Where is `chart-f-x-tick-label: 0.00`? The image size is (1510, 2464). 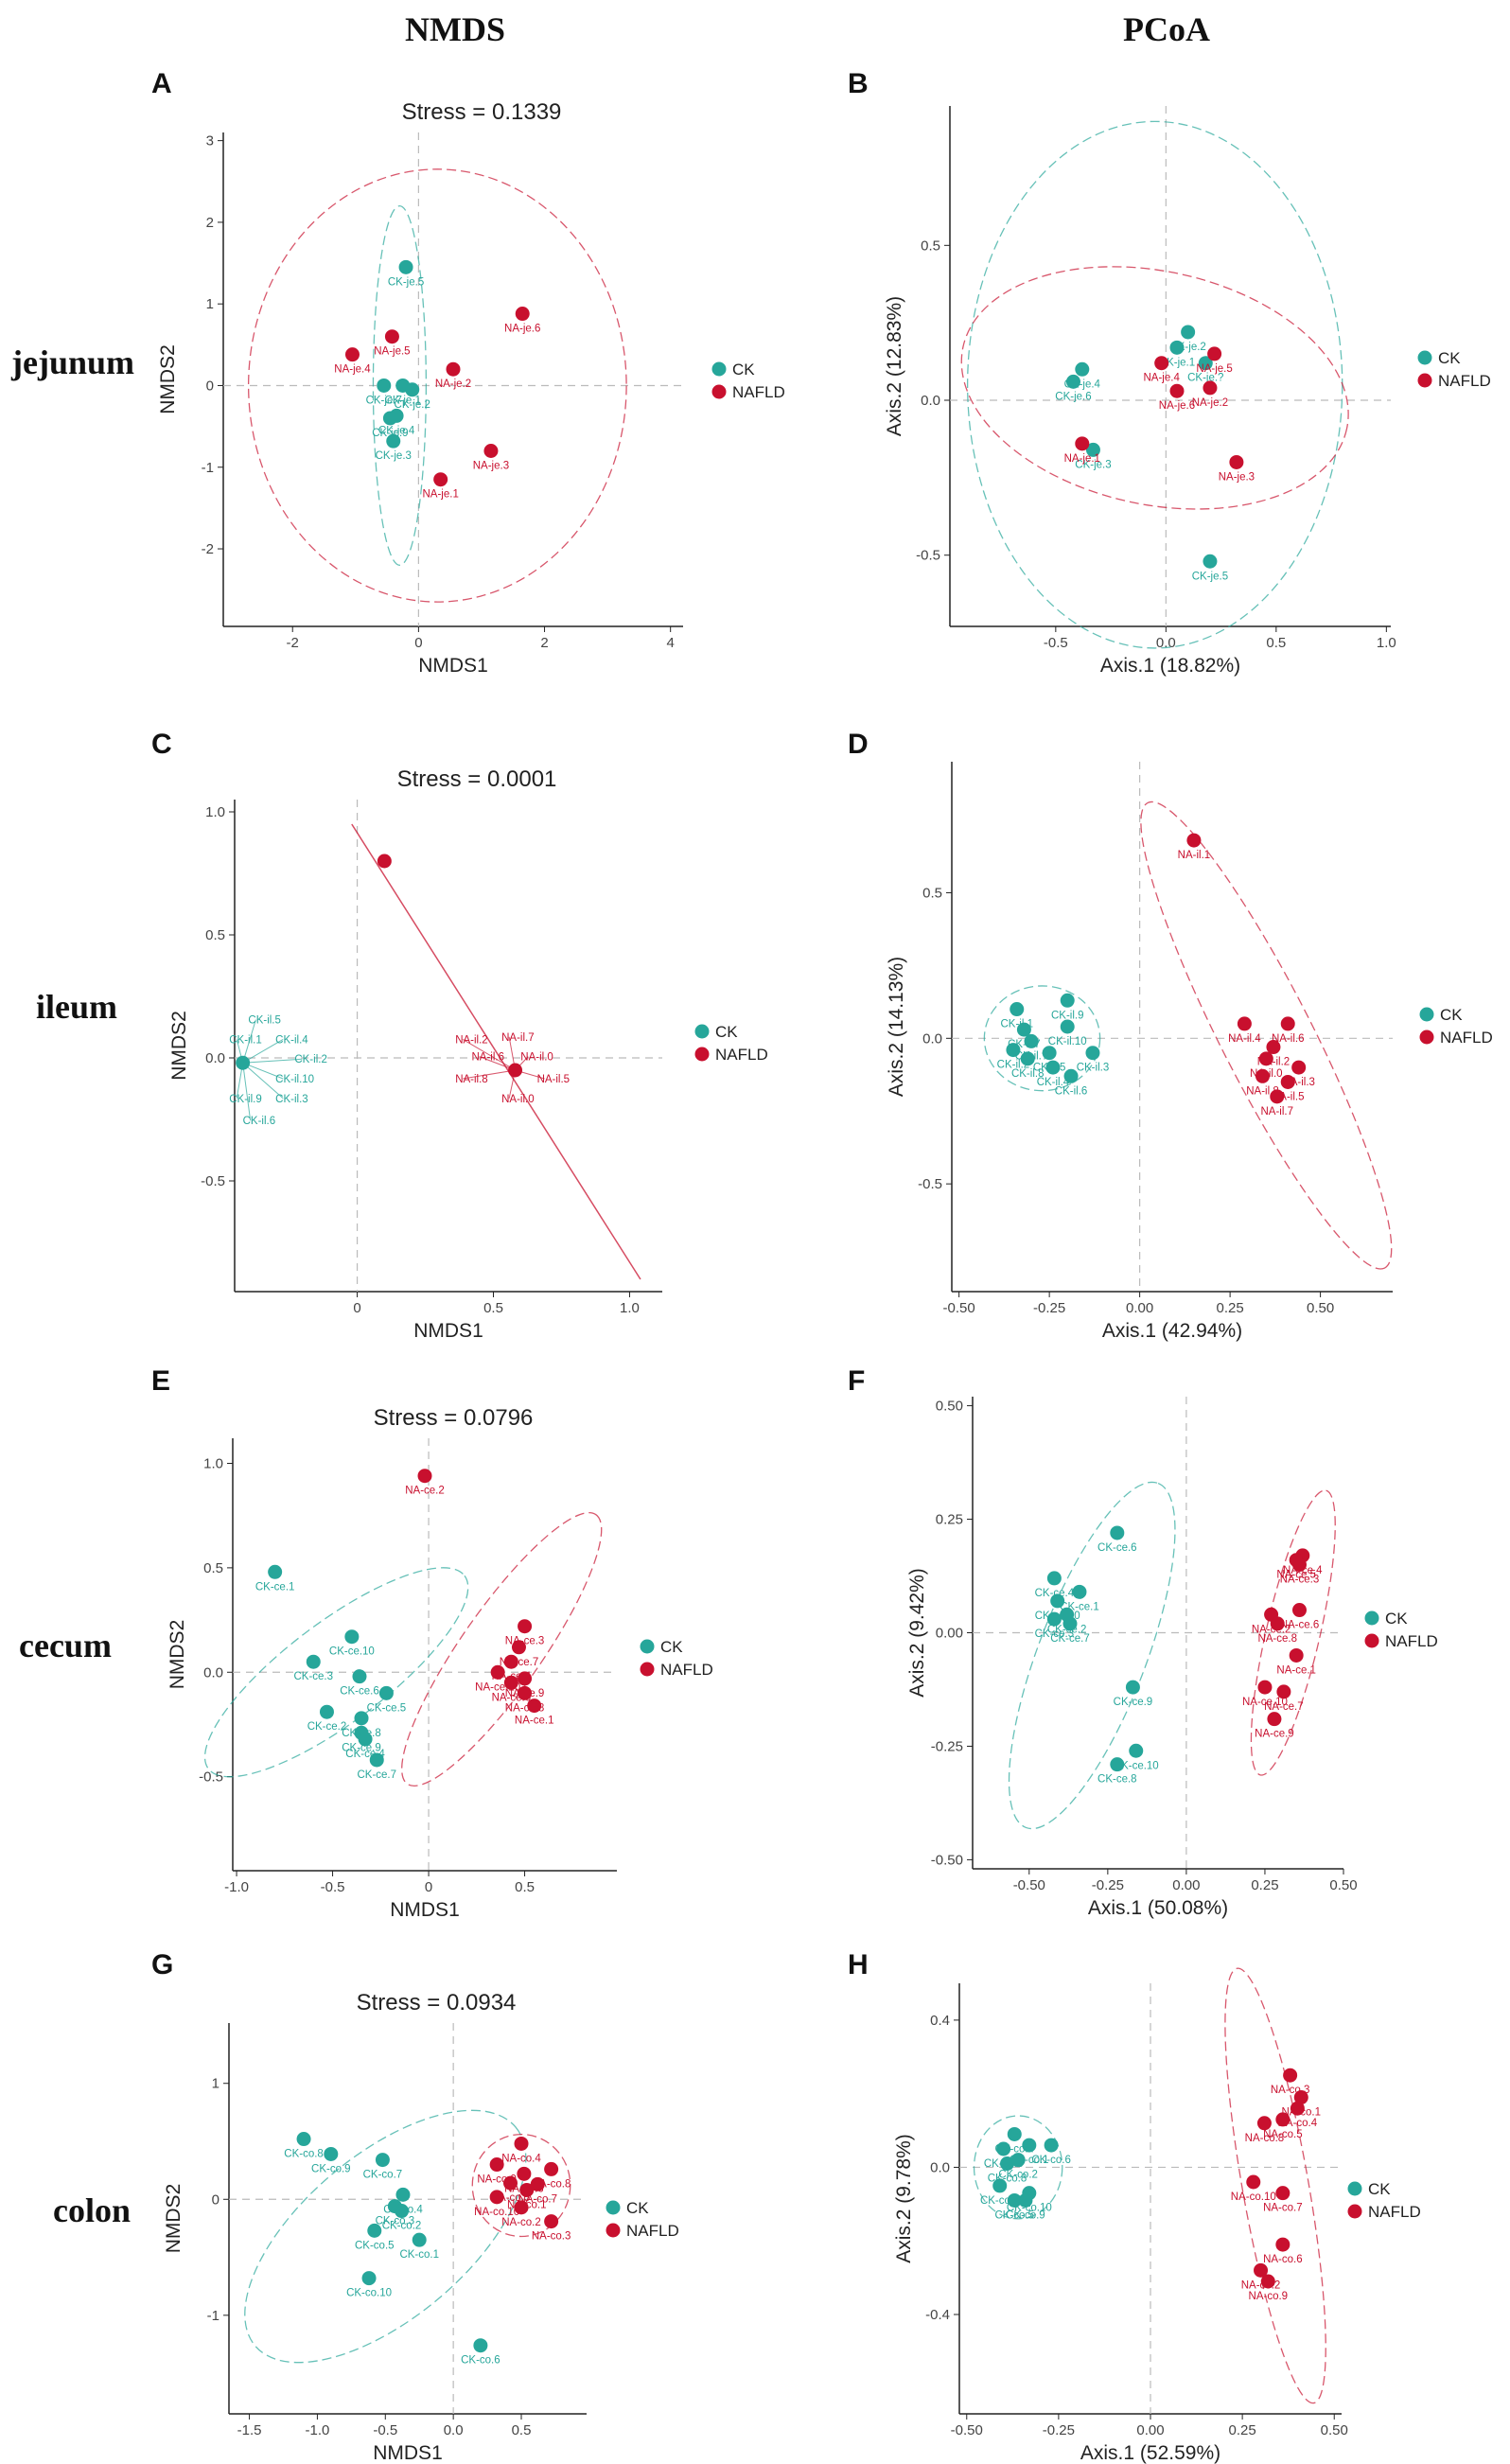 chart-f-x-tick-label: 0.00 is located at coordinates (1186, 1885).